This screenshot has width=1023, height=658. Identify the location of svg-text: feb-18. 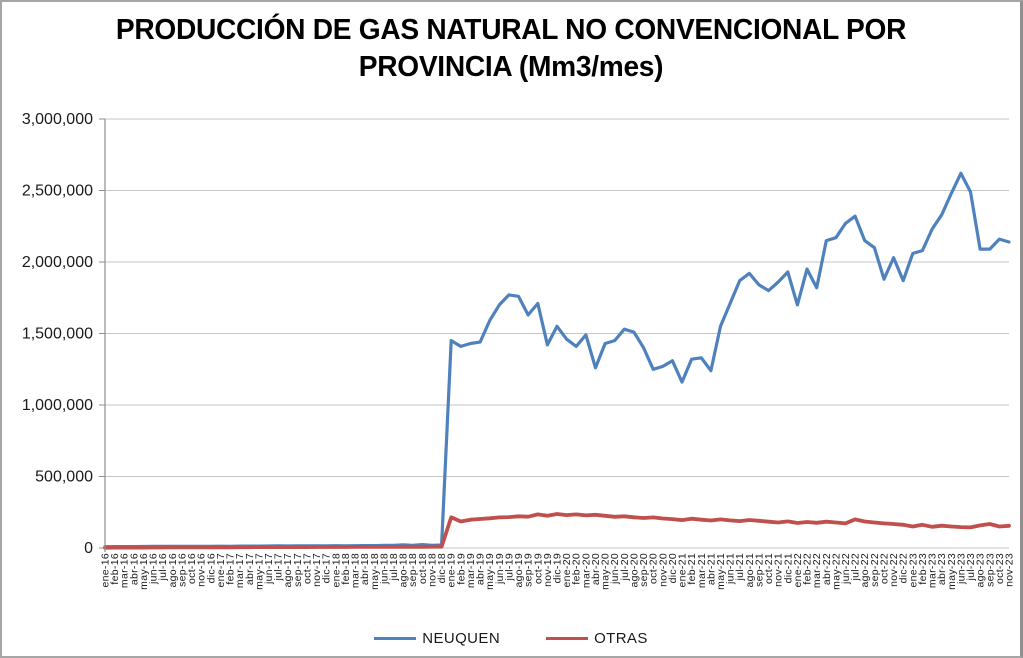
(346, 569).